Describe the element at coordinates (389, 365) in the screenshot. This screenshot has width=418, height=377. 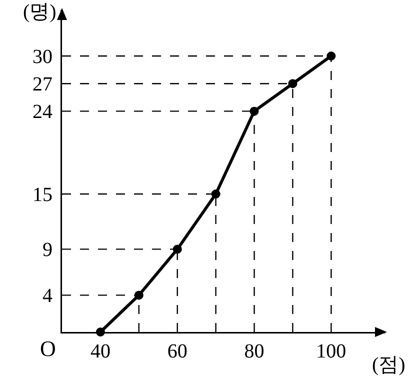
I see `x-axis-title: (점)` at that location.